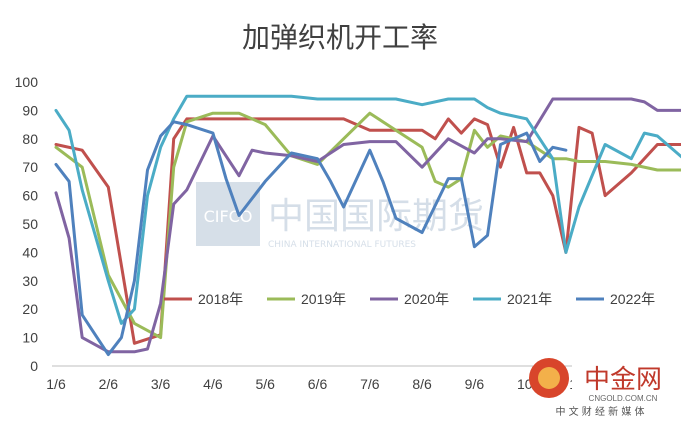  Describe the element at coordinates (228, 214) in the screenshot. I see `watermark-logo-box` at that location.